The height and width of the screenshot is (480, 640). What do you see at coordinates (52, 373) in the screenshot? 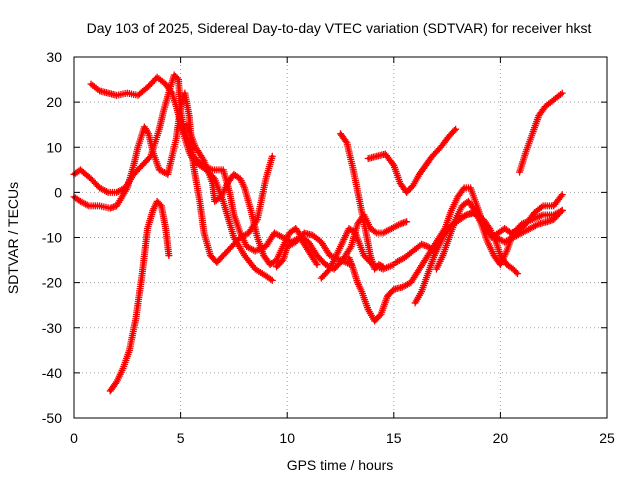
I see `y-tick-label: -40` at bounding box center [52, 373].